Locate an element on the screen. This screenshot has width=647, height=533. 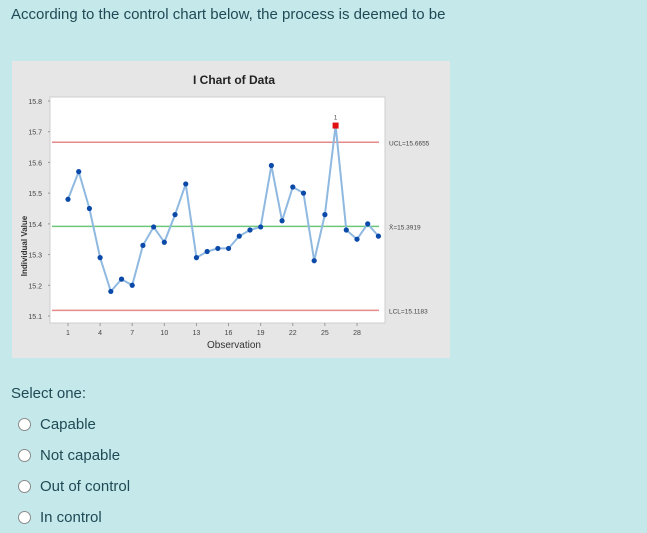
option-in-control: In control is located at coordinates (74, 517).